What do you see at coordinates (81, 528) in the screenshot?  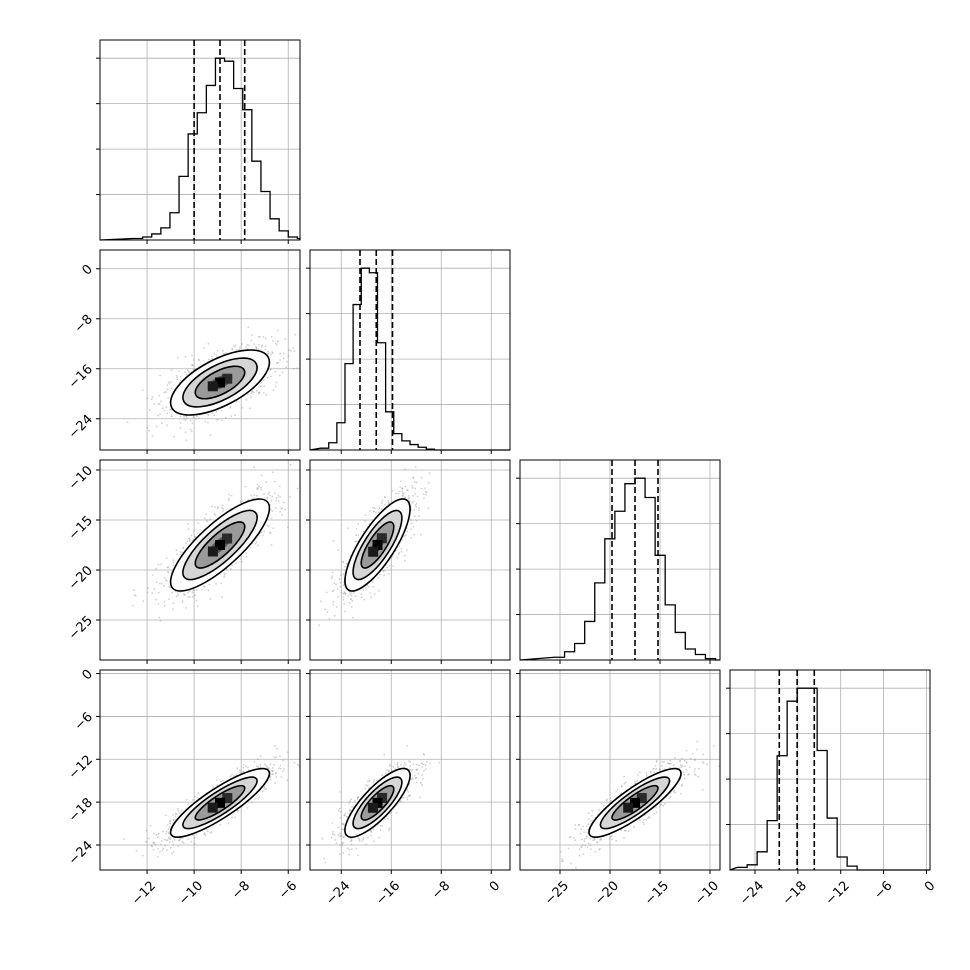 I see `y-tick-label: −15` at bounding box center [81, 528].